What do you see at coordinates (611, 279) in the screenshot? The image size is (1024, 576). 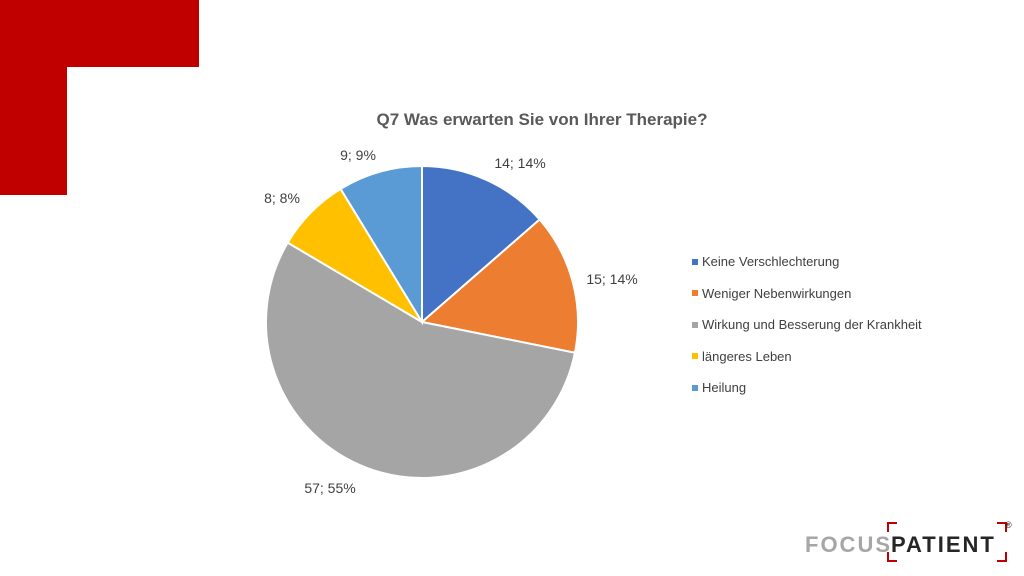 I see `slice-data-label-2: 15; 14%` at bounding box center [611, 279].